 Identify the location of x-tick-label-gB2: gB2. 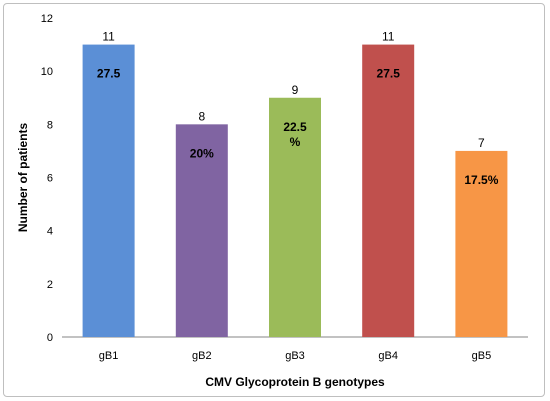
(202, 356).